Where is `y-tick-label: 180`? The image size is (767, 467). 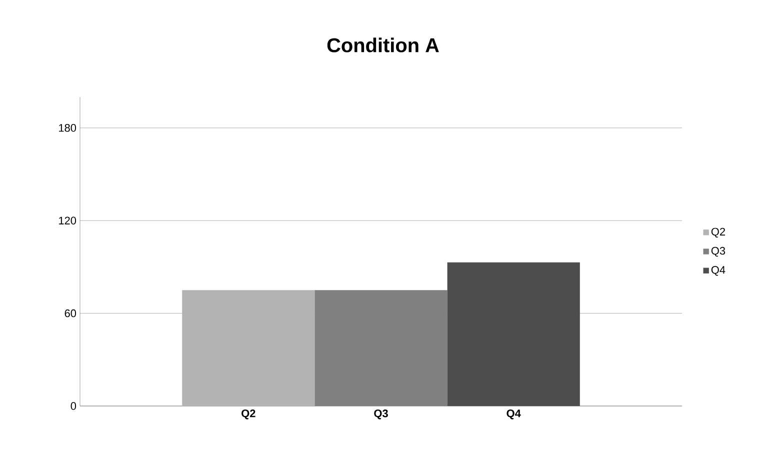 y-tick-label: 180 is located at coordinates (67, 128).